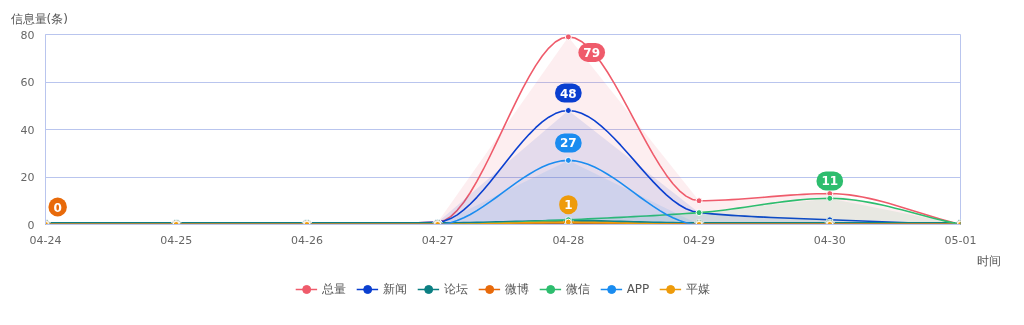  Describe the element at coordinates (39, 18) in the screenshot. I see `y-axis-title: 信息量(条)` at that location.